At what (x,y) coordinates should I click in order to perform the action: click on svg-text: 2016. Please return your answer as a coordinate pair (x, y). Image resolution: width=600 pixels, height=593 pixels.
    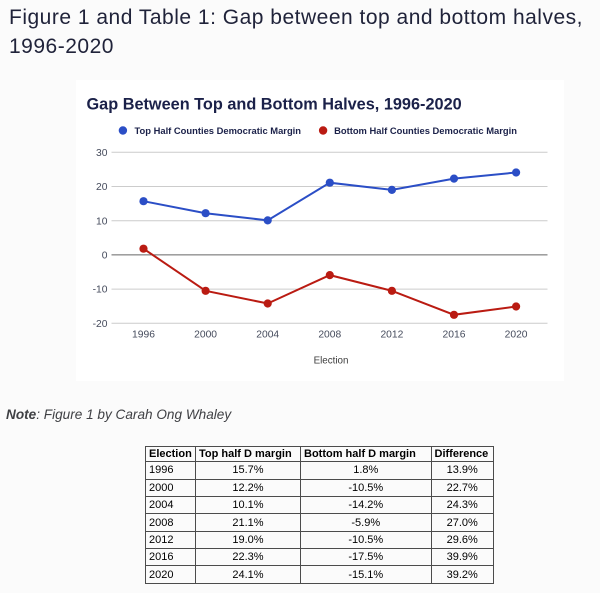
    Looking at the image, I should click on (454, 335).